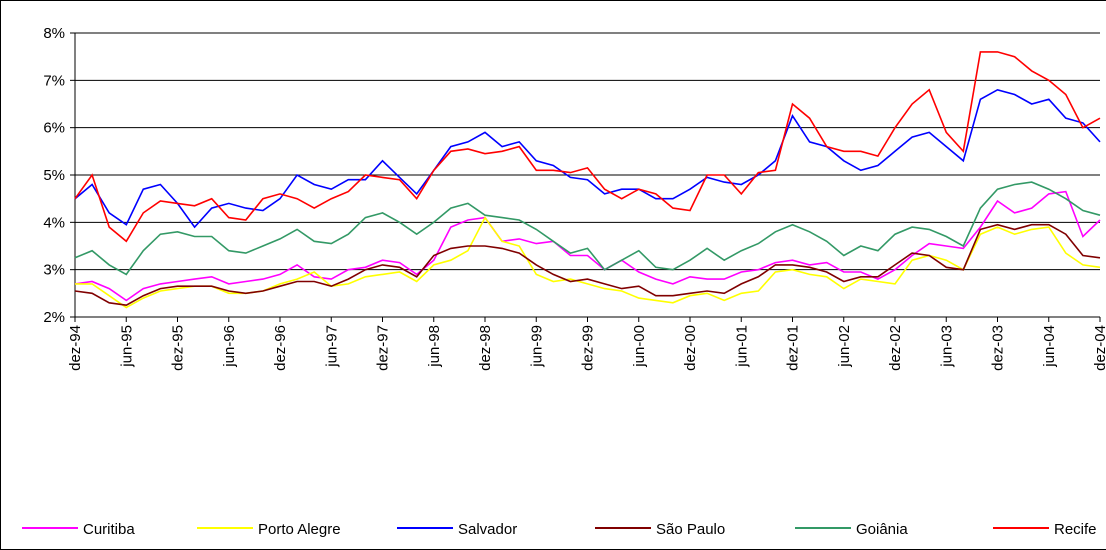 This screenshot has height=550, width=1106. Describe the element at coordinates (54, 317) in the screenshot. I see `y-tick-label: 2%` at that location.